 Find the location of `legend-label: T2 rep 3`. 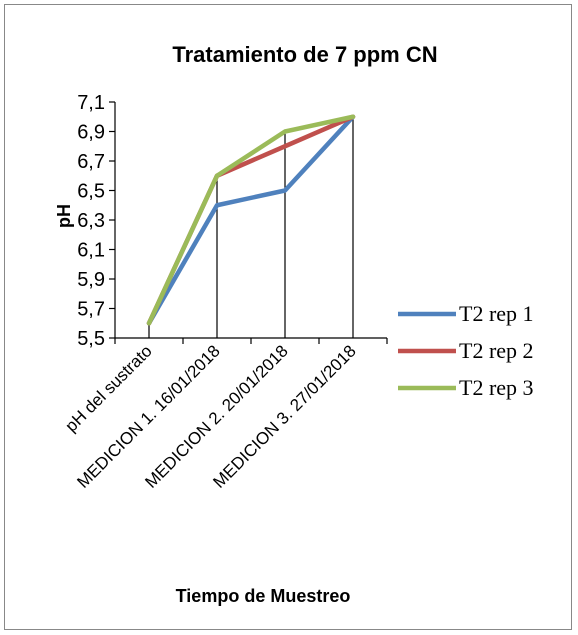

legend-label: T2 rep 3 is located at coordinates (496, 387).